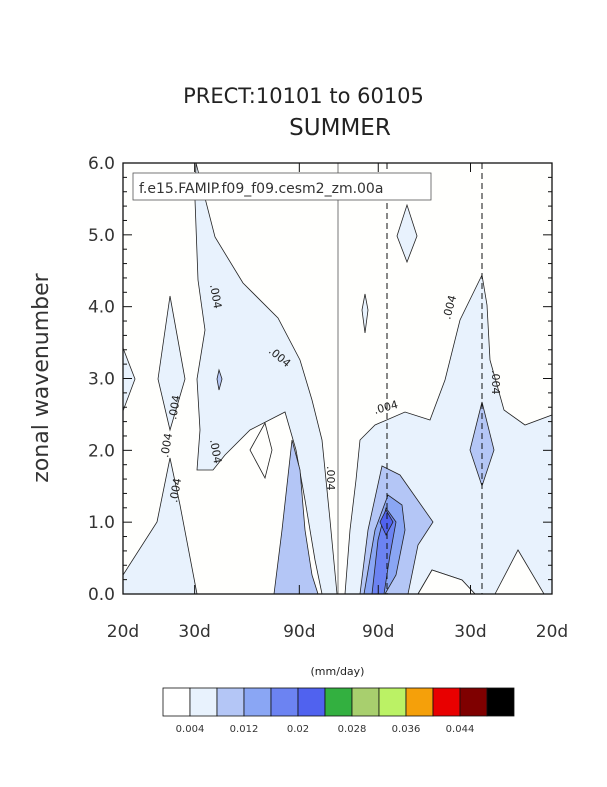 Image resolution: width=607 pixels, height=787 pixels. What do you see at coordinates (337, 671) in the screenshot?
I see `units-label: (mm/day)` at bounding box center [337, 671].